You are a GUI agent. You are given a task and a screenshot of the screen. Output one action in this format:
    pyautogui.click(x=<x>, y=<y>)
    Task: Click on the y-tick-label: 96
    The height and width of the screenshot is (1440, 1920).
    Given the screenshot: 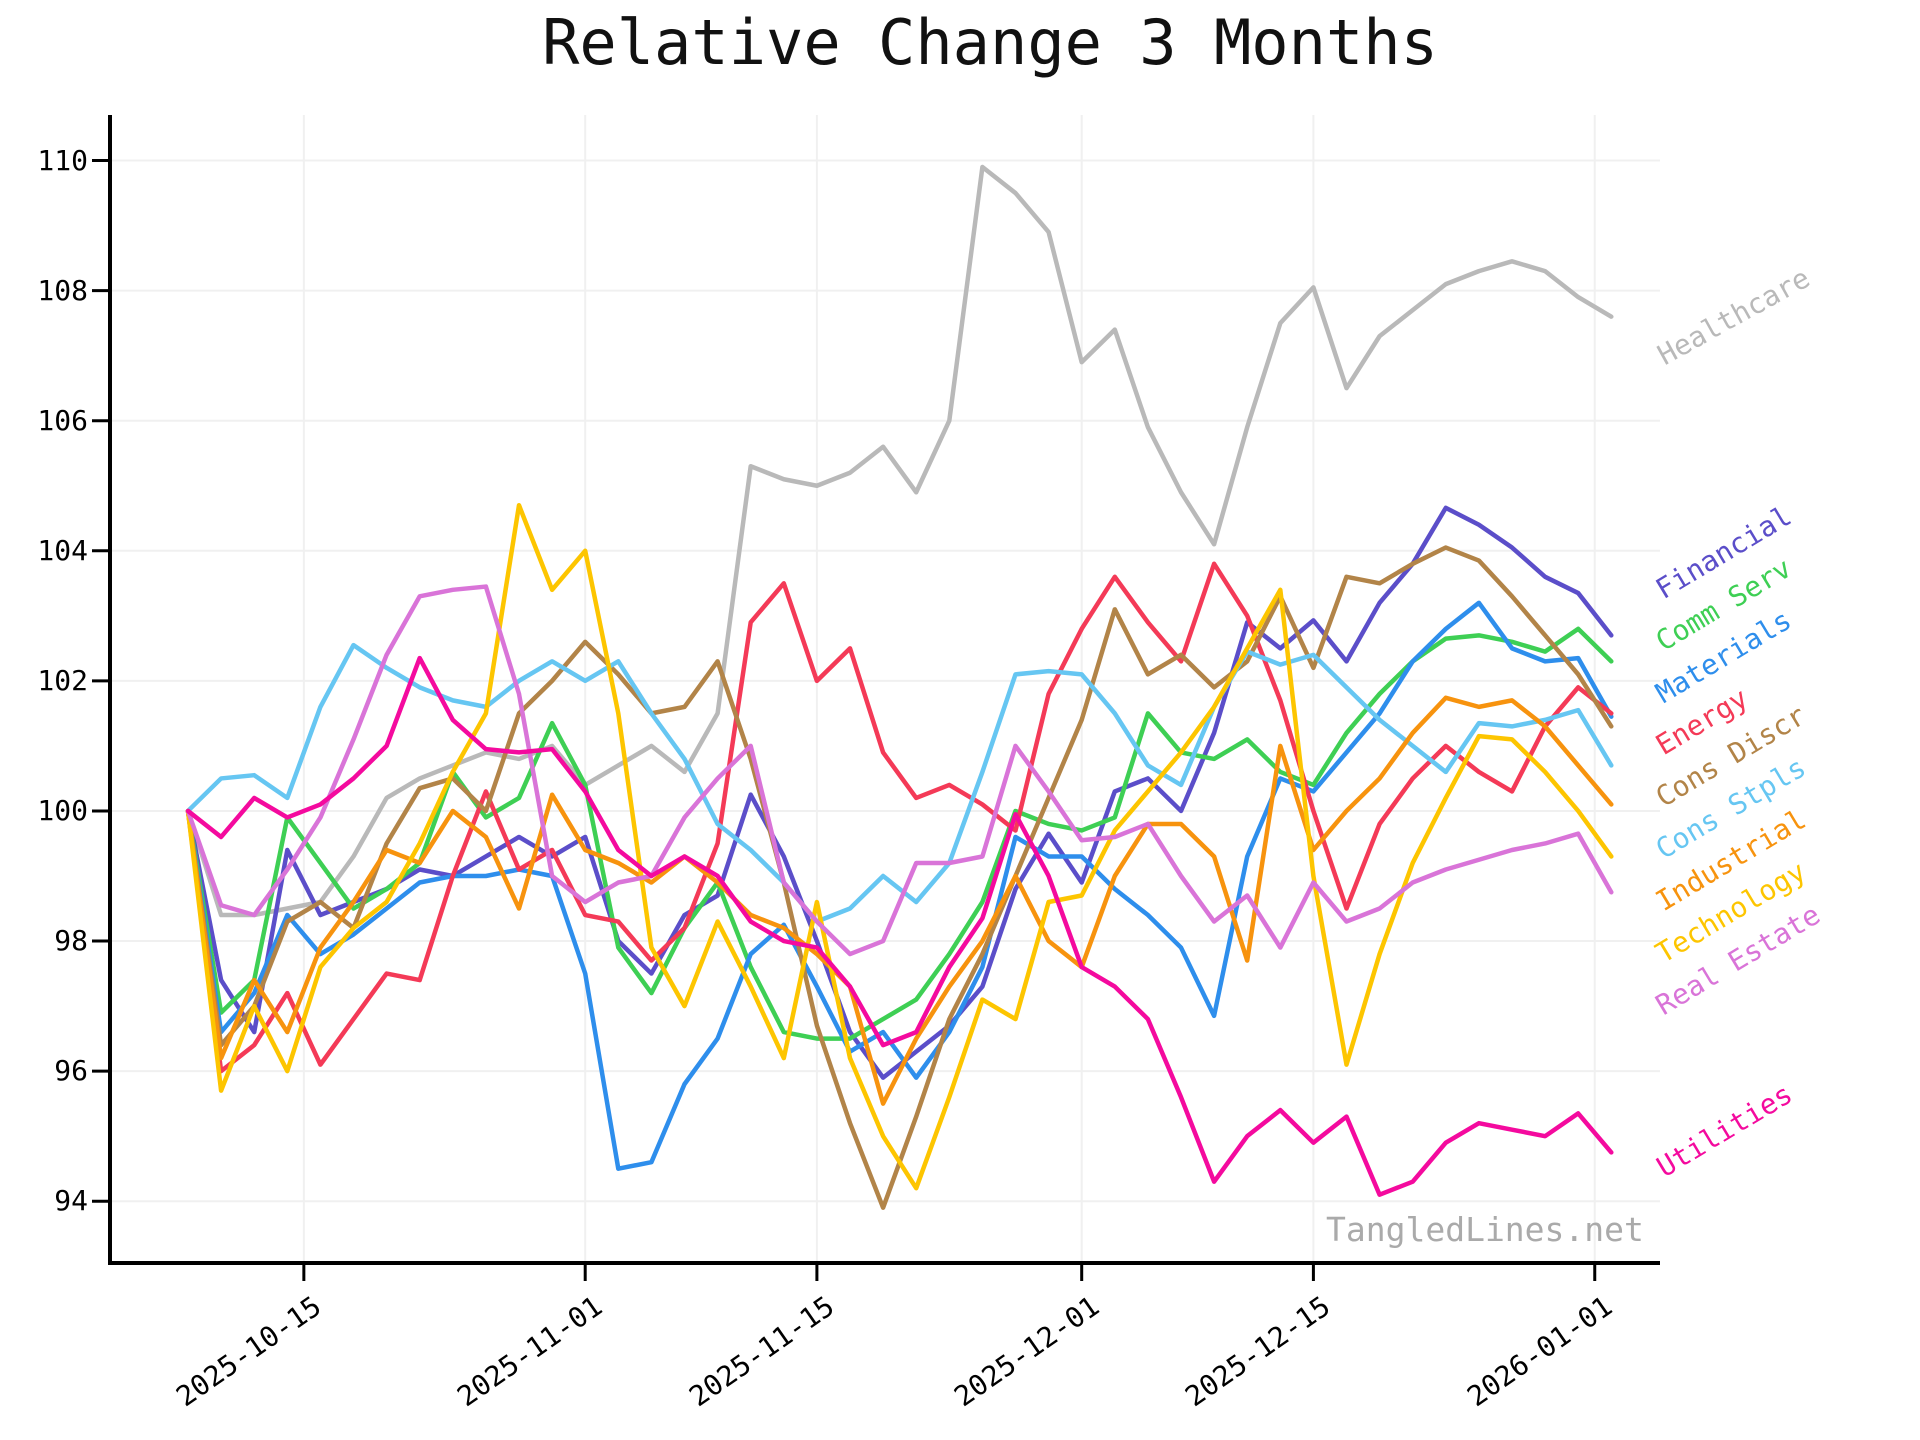 What is the action you would take?
    pyautogui.click(x=71, y=1071)
    